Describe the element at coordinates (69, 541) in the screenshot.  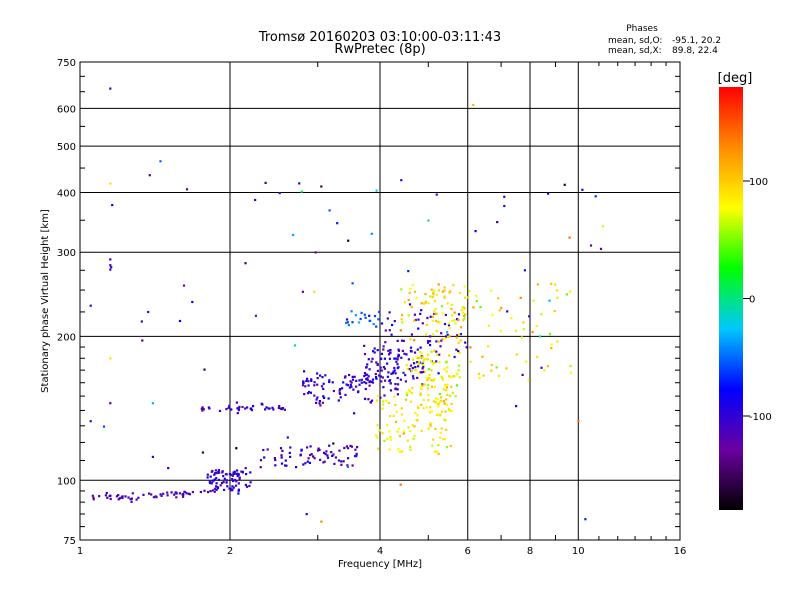
I see `y-tick-label: 75` at that location.